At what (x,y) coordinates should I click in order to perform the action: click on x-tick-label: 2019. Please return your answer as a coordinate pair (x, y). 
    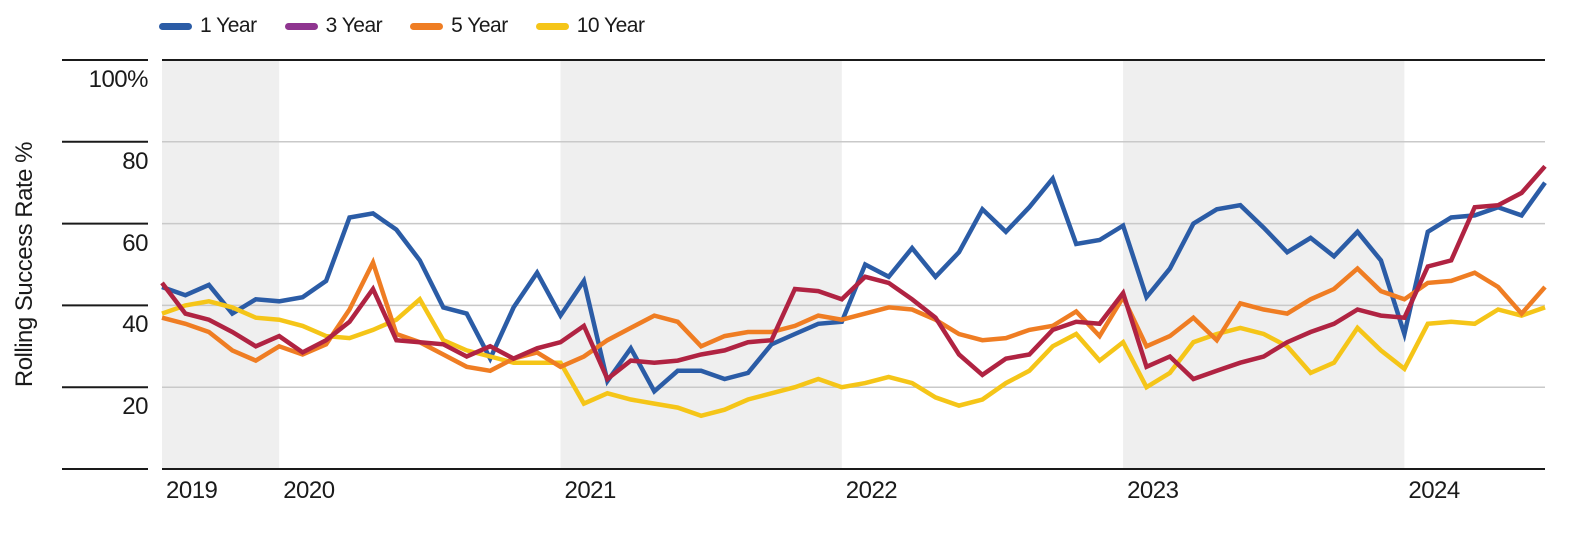
    Looking at the image, I should click on (192, 490).